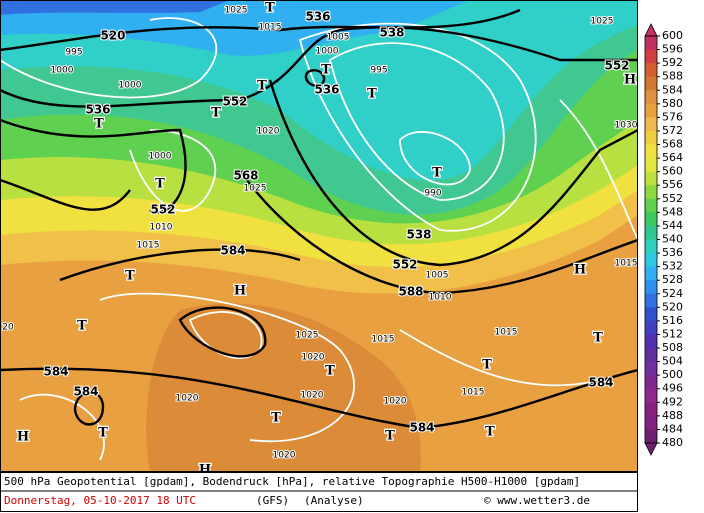 The image size is (704, 513). What do you see at coordinates (672, 306) in the screenshot?
I see `colorbar-label: 520` at bounding box center [672, 306].